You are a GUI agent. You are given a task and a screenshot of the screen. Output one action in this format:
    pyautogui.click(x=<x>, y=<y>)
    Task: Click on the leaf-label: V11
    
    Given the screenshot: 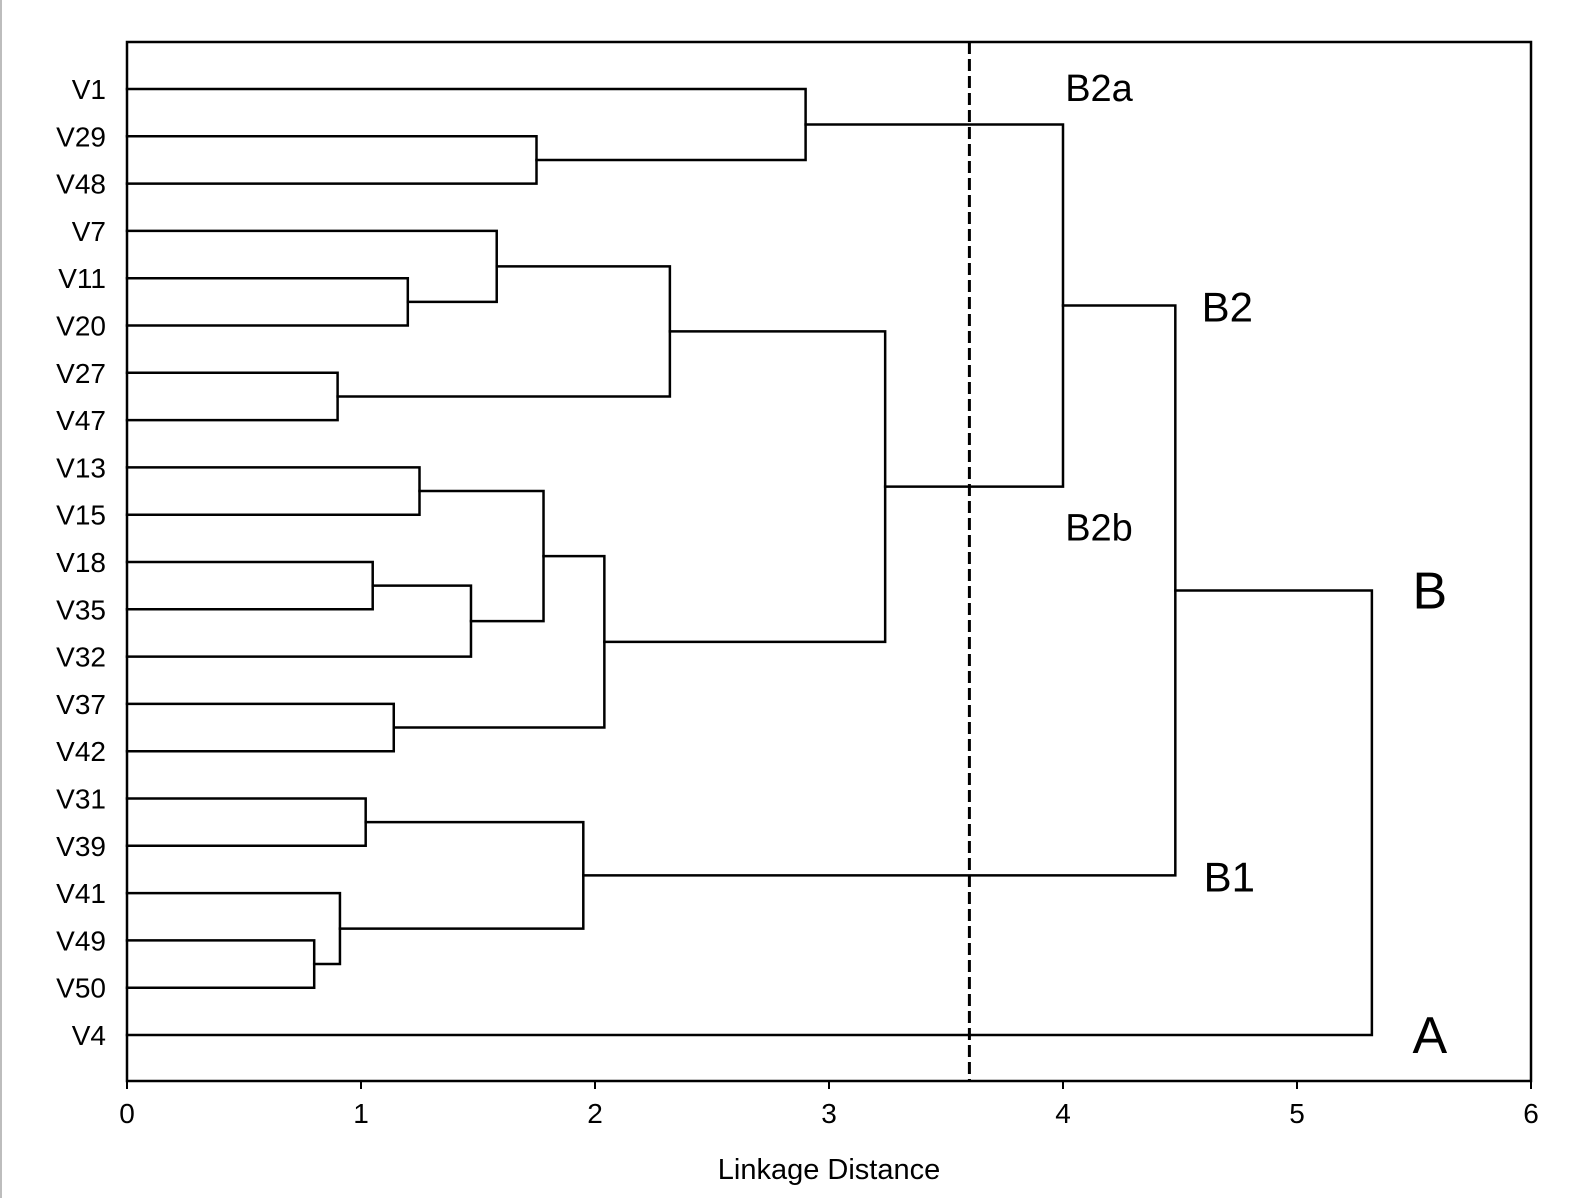 What is the action you would take?
    pyautogui.click(x=82, y=278)
    